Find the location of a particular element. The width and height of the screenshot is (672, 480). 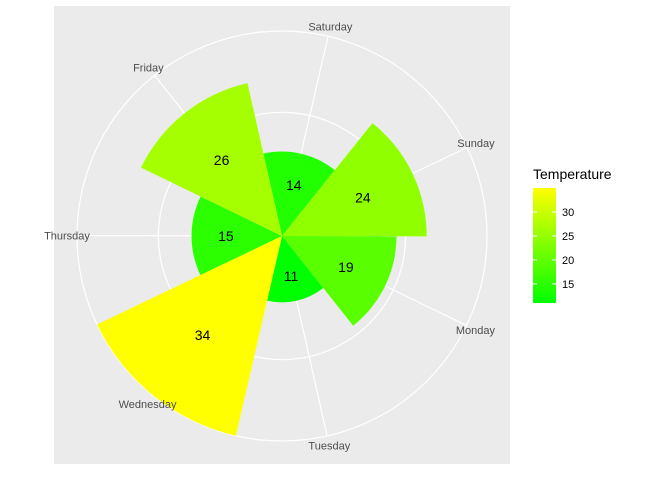

category-label-wednesday: Wednesday is located at coordinates (148, 405).